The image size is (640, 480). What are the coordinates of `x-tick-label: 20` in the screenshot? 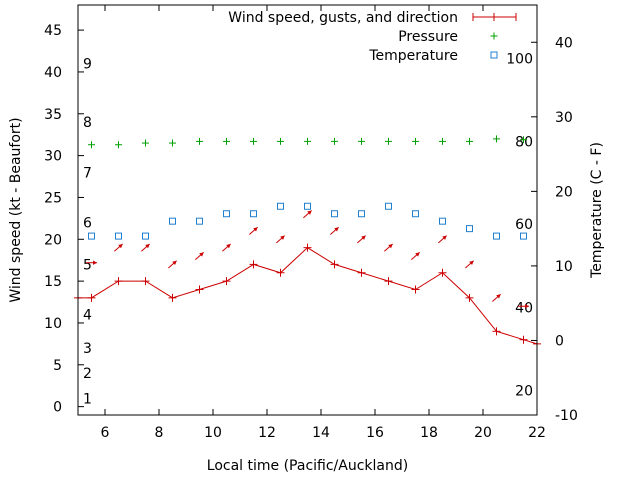 It's located at (483, 433).